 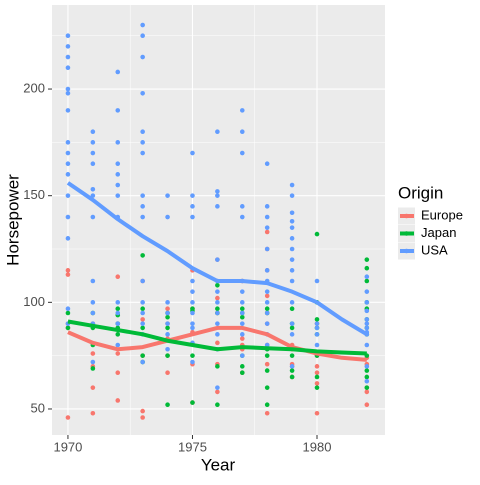 What do you see at coordinates (34, 194) in the screenshot?
I see `y-tick-label: 150` at bounding box center [34, 194].